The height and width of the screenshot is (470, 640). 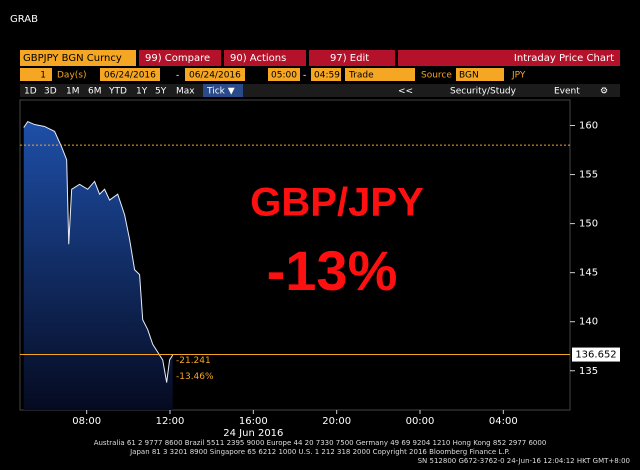 What do you see at coordinates (304, 76) in the screenshot?
I see `time-dash: -` at bounding box center [304, 76].